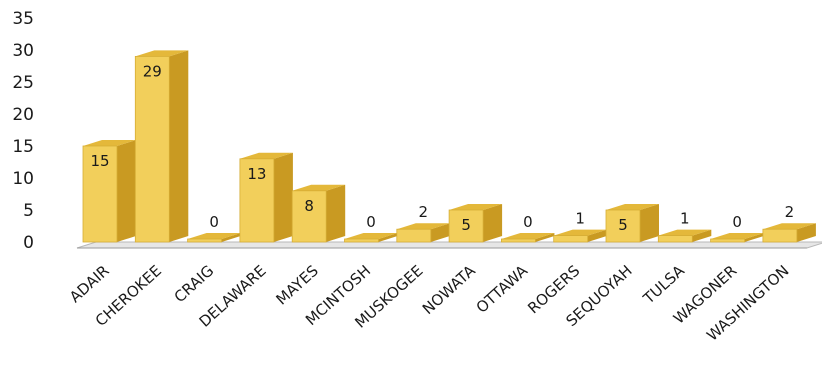  What do you see at coordinates (23, 51) in the screenshot?
I see `y-tick-label: 30` at bounding box center [23, 51].